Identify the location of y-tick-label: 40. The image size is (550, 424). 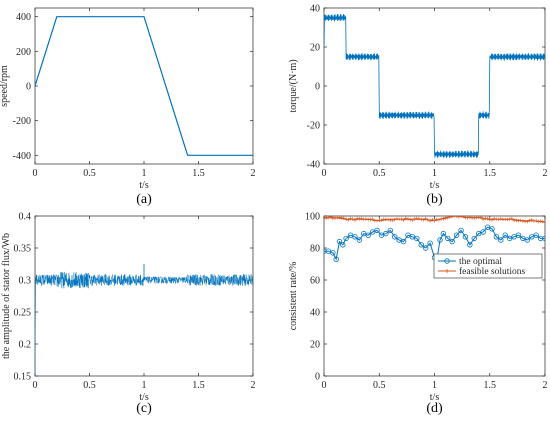
(315, 9).